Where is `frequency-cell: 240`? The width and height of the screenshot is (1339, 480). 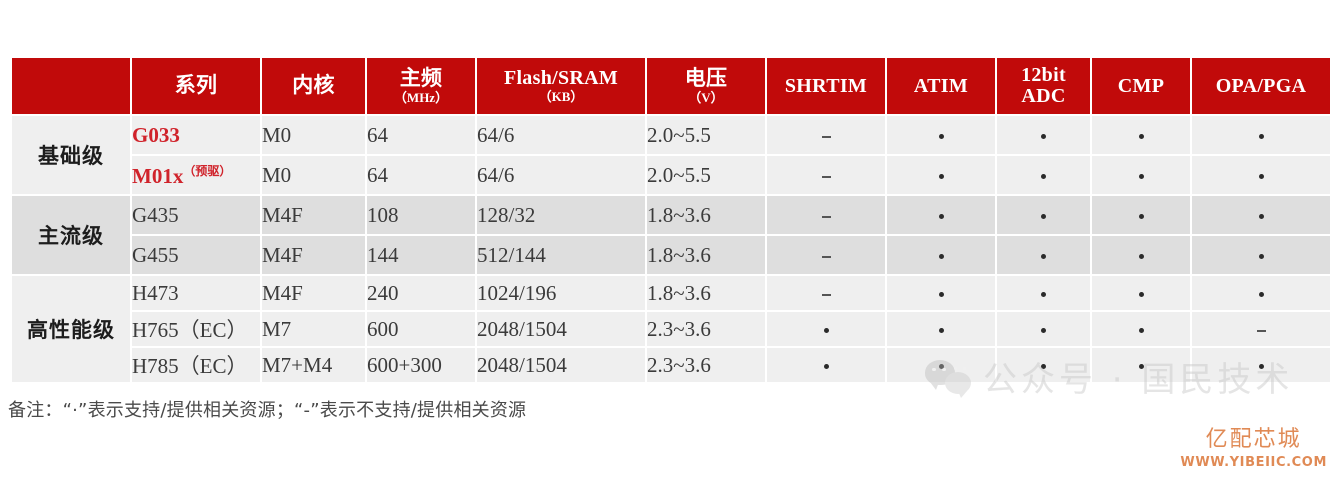 frequency-cell: 240 is located at coordinates (421, 293).